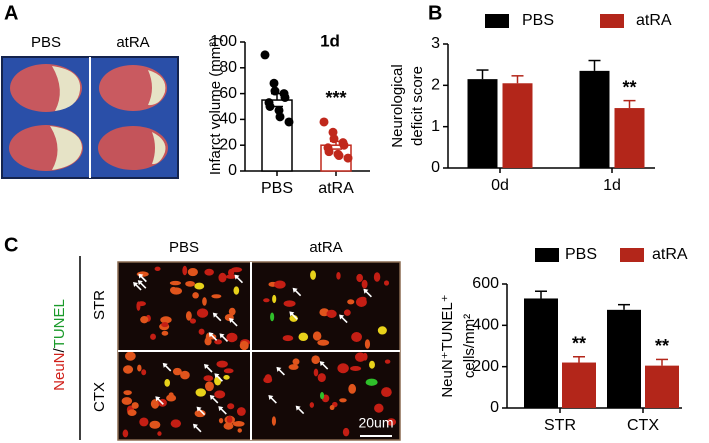  Describe the element at coordinates (11, 245) in the screenshot. I see `panel-label: C` at that location.